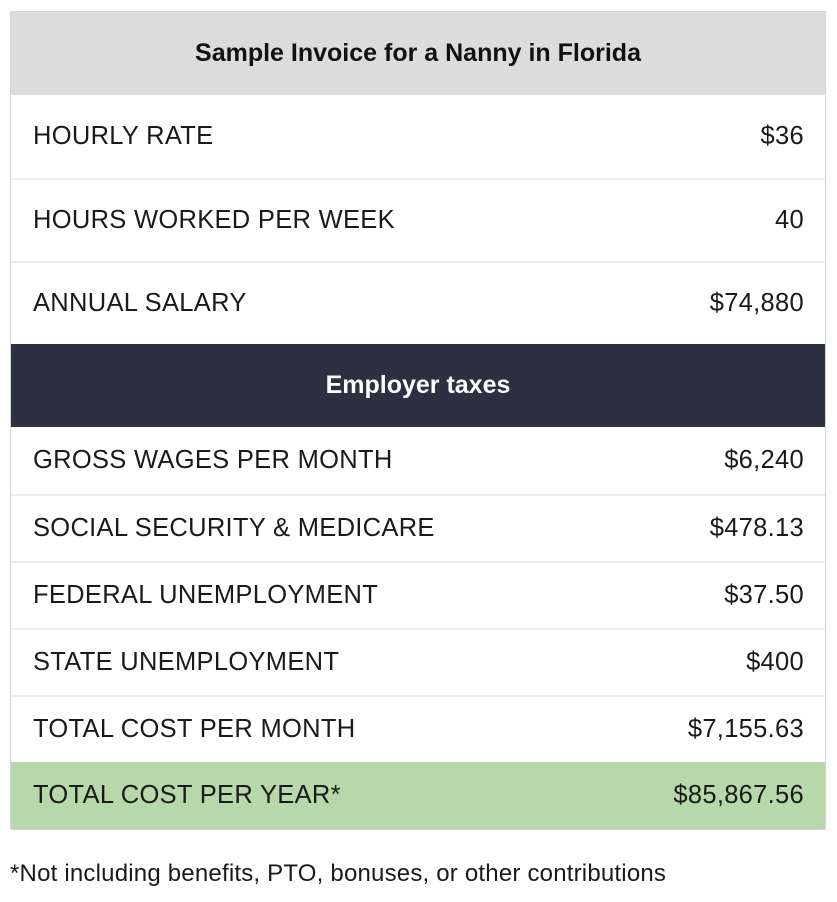 The height and width of the screenshot is (902, 837). What do you see at coordinates (234, 528) in the screenshot?
I see `row-label: SOCIAL SECURITY & MEDICARE` at bounding box center [234, 528].